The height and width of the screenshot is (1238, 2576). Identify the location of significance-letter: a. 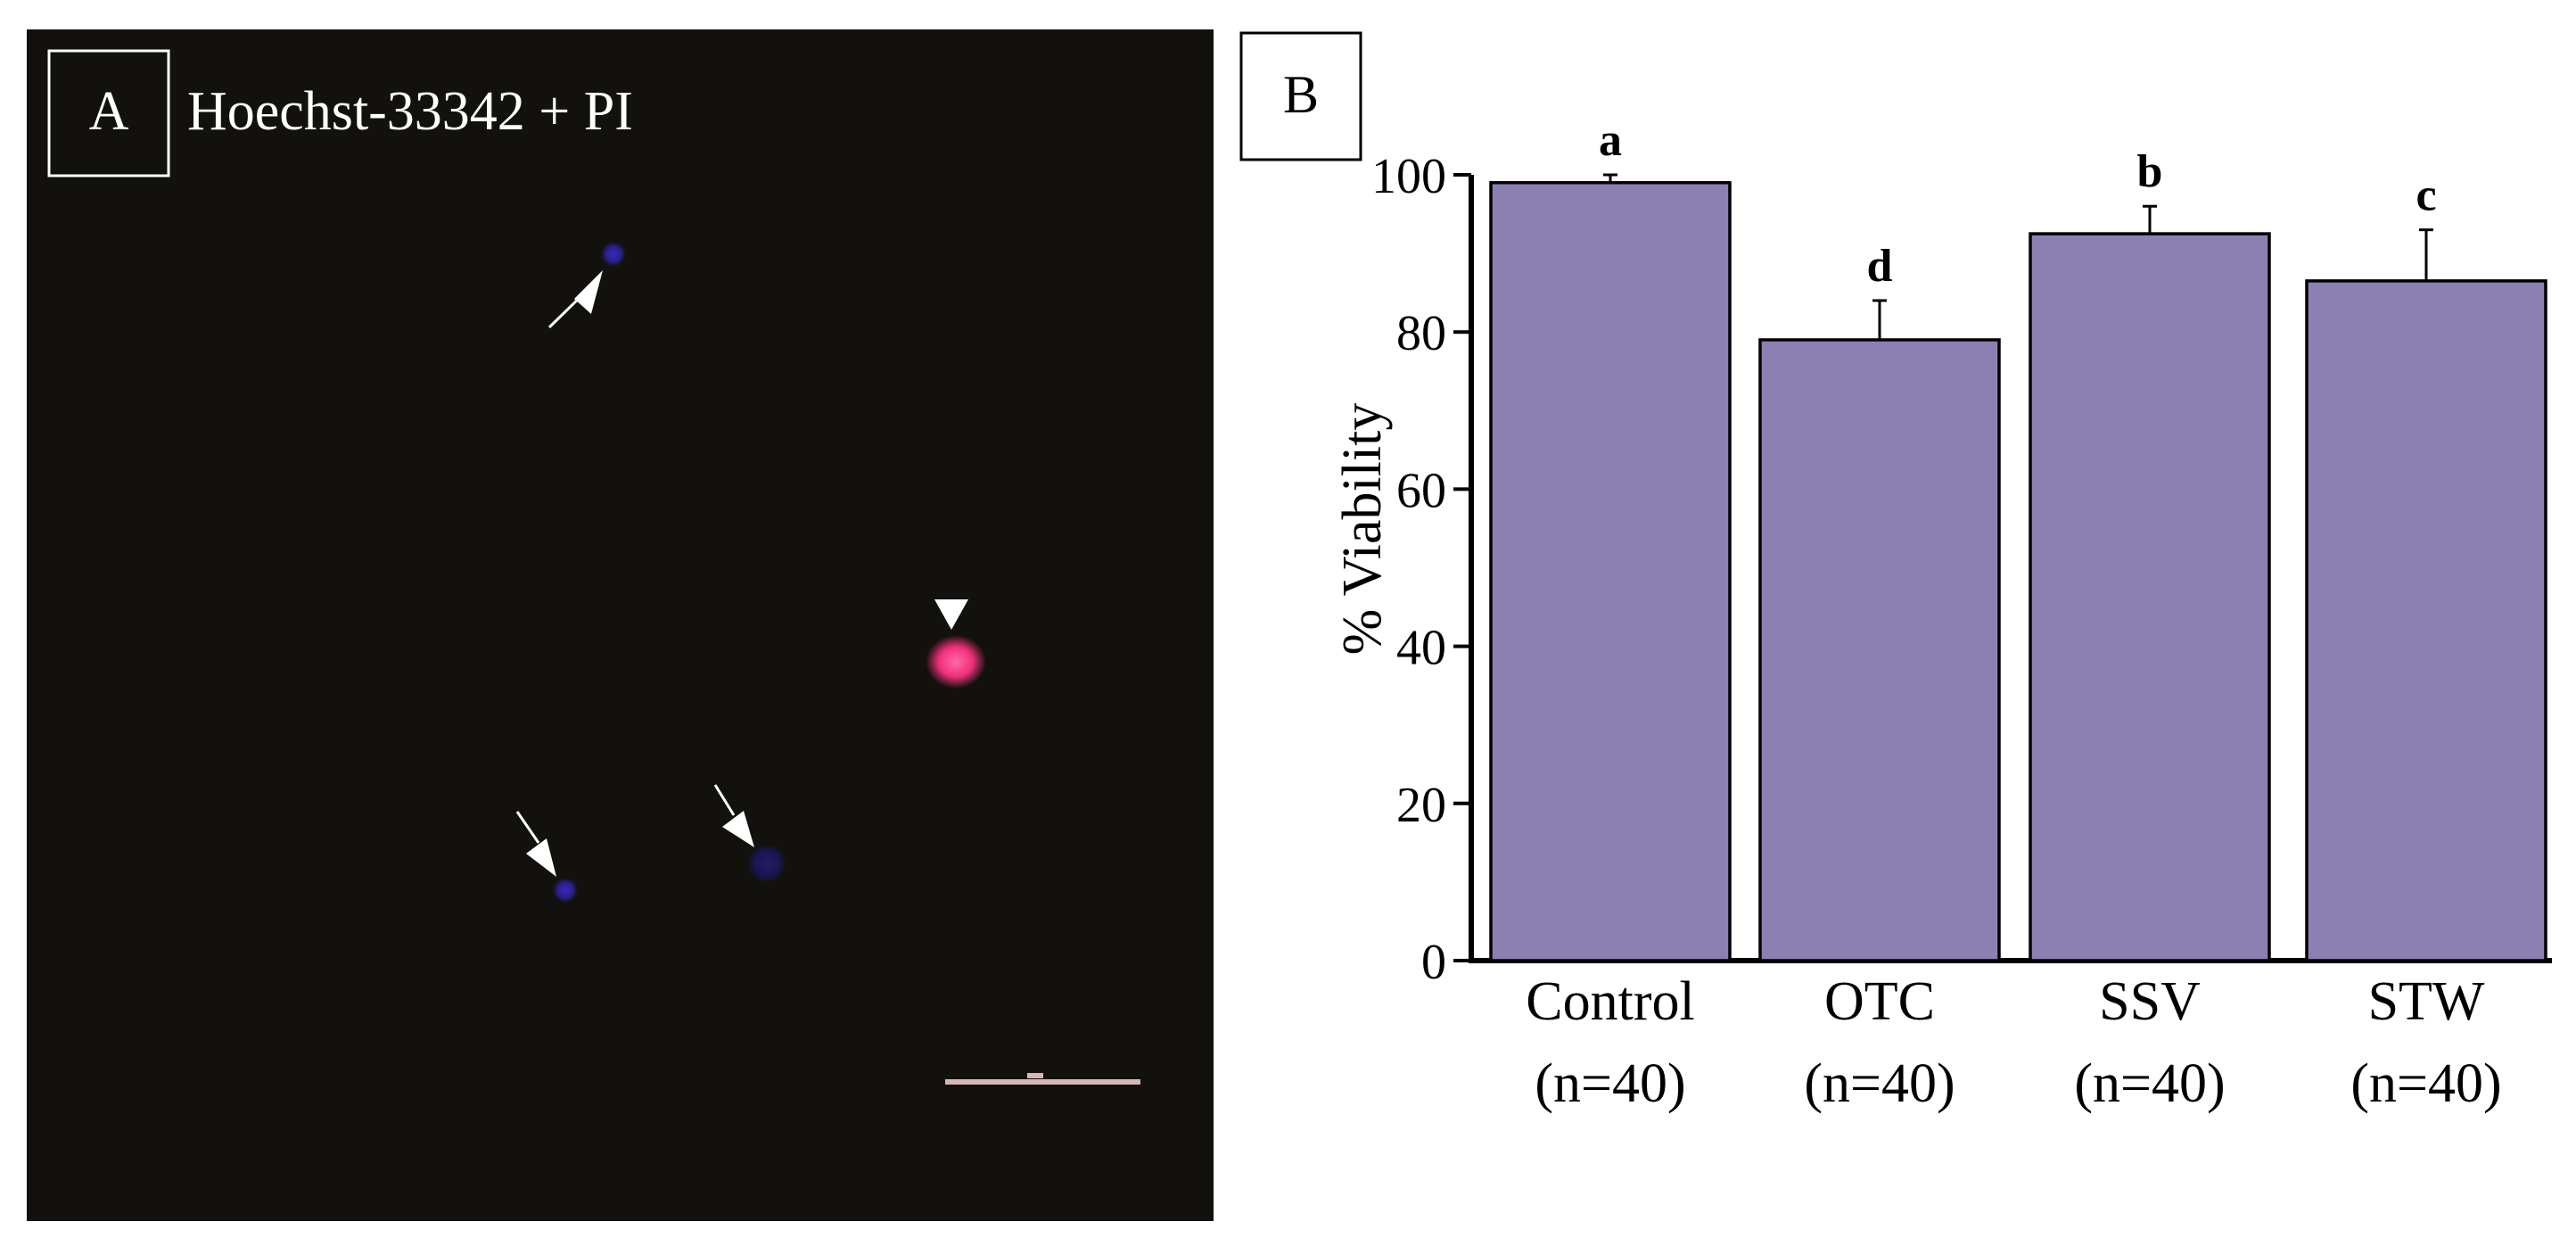
(1610, 140).